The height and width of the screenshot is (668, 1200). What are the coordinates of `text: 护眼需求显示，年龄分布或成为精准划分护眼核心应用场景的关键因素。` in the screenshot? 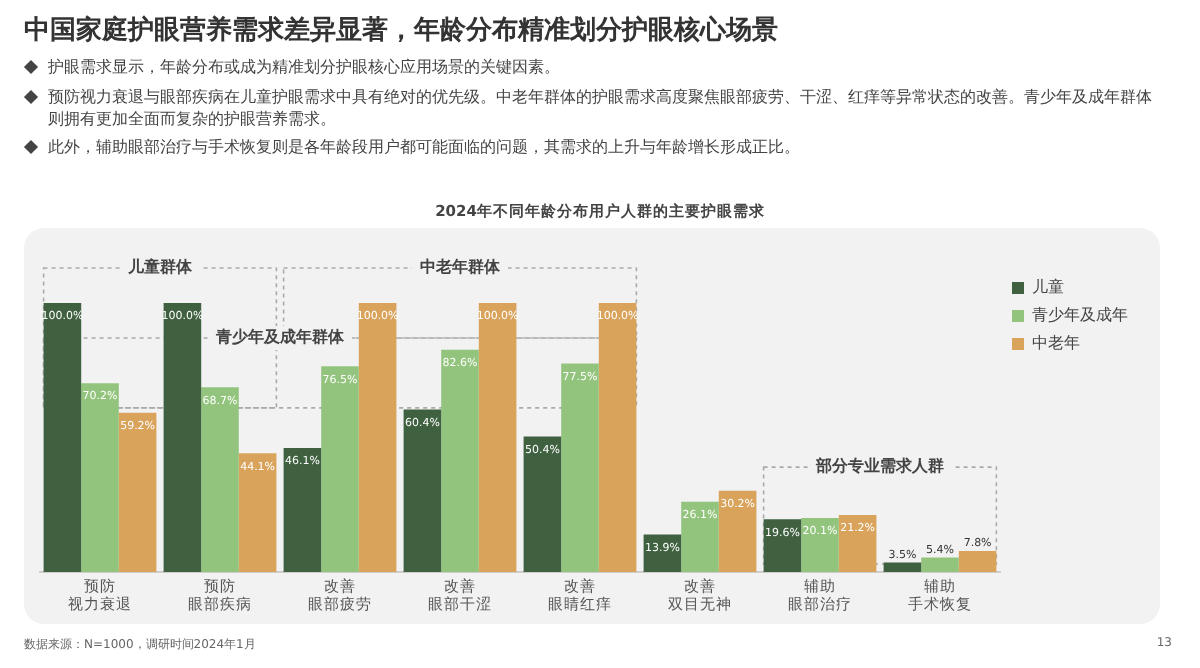 It's located at (305, 67).